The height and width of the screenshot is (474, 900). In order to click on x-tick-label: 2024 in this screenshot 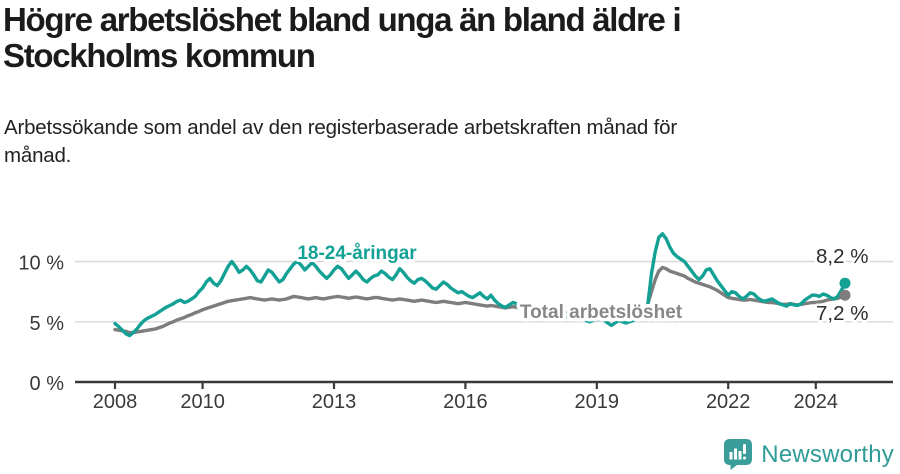, I will do `click(816, 402)`.